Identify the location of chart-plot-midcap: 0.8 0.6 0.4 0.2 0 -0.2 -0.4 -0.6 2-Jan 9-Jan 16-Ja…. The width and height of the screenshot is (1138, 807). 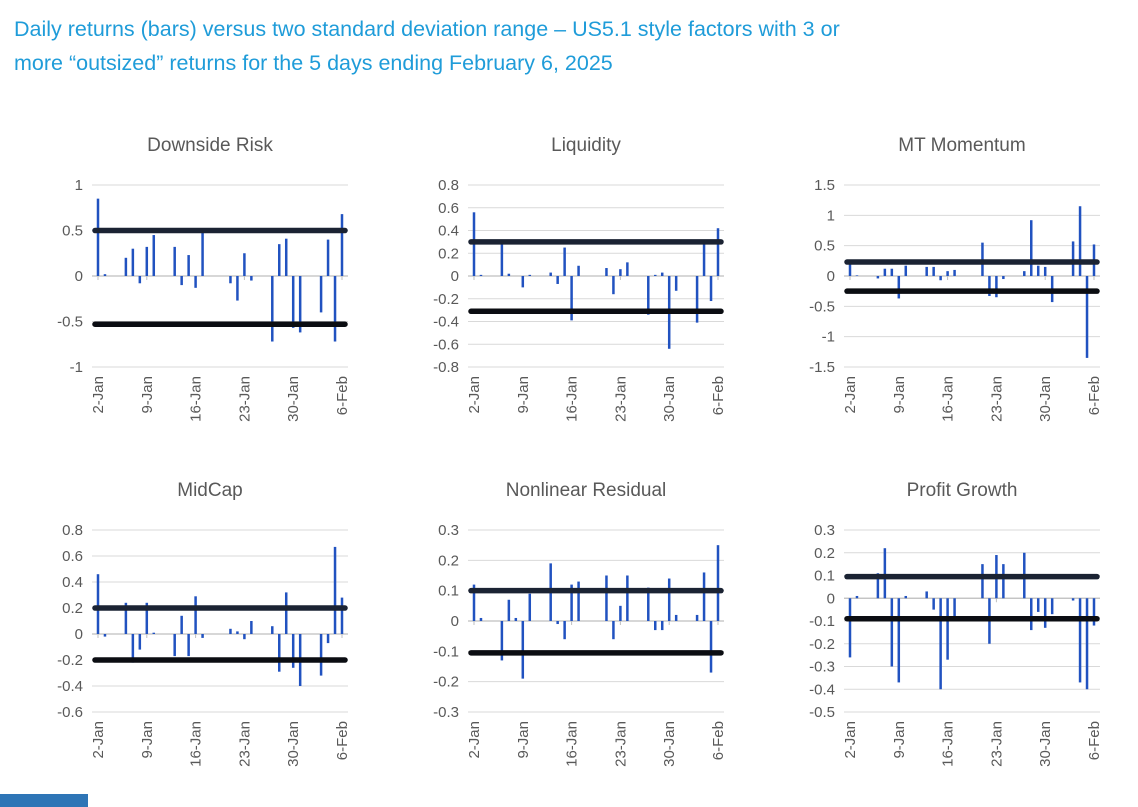
(204, 644).